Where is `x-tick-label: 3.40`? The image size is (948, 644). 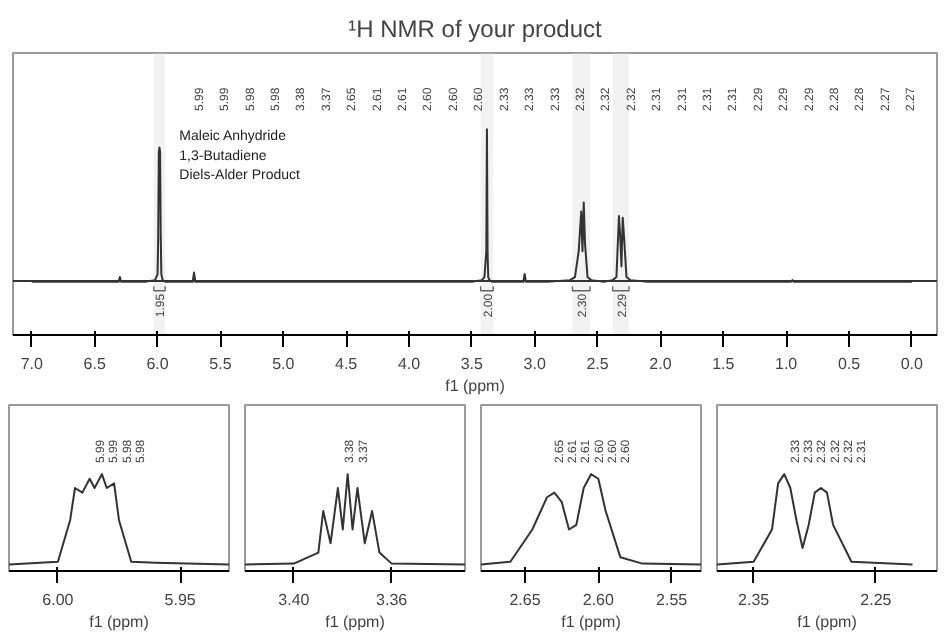 x-tick-label: 3.40 is located at coordinates (294, 600).